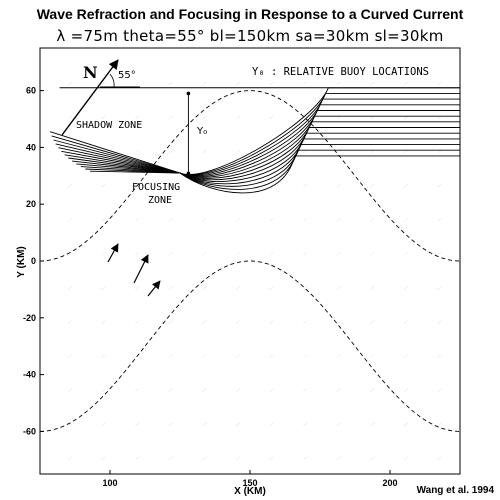 Image resolution: width=500 pixels, height=500 pixels. Describe the element at coordinates (29, 431) in the screenshot. I see `y-tick-label: -60` at that location.